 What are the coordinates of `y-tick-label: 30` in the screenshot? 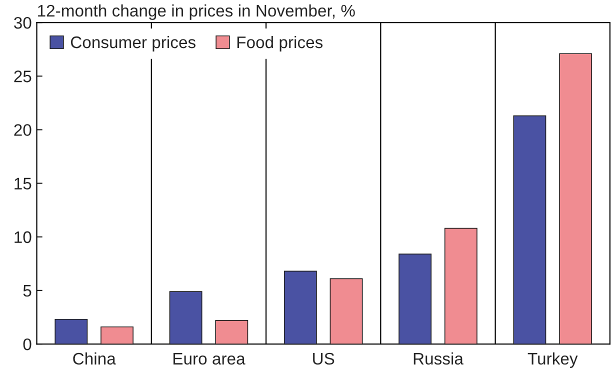 It's located at (23, 22).